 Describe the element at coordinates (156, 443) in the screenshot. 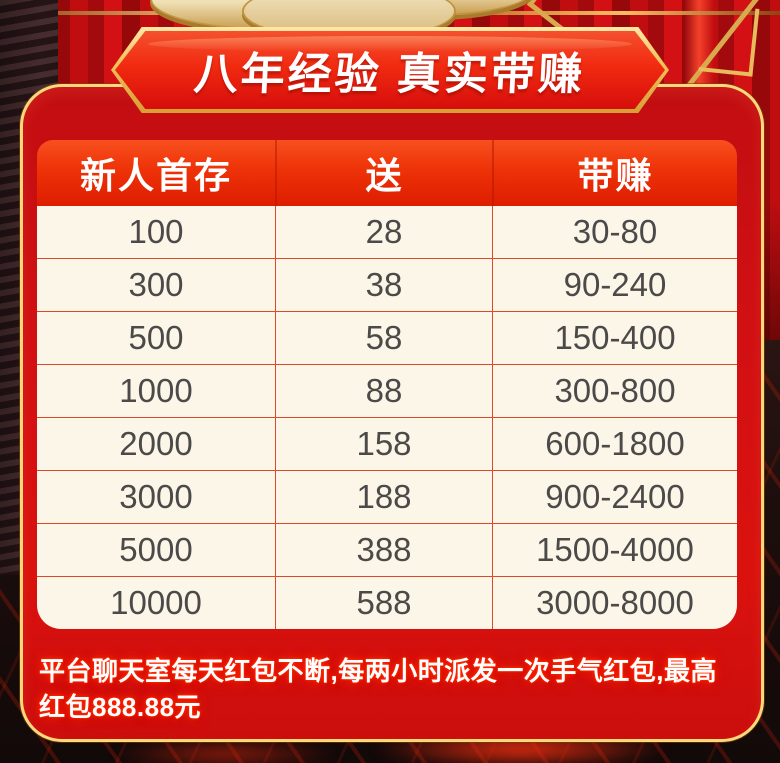

I see `table-cell: 2000` at that location.